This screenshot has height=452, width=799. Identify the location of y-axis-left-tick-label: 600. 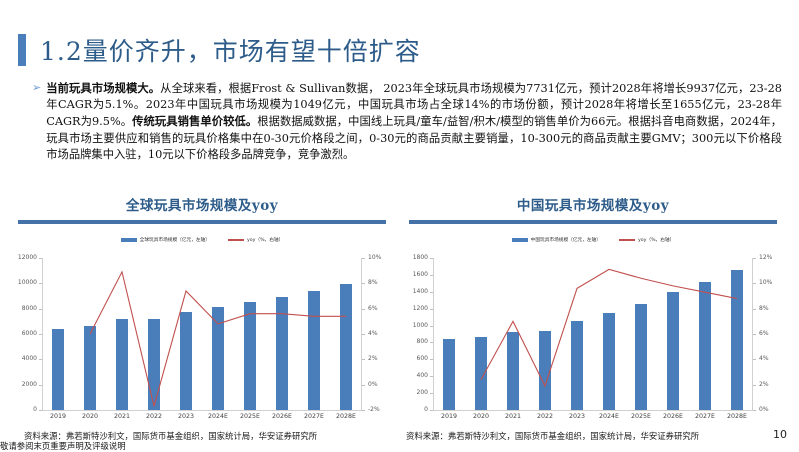
(422, 359).